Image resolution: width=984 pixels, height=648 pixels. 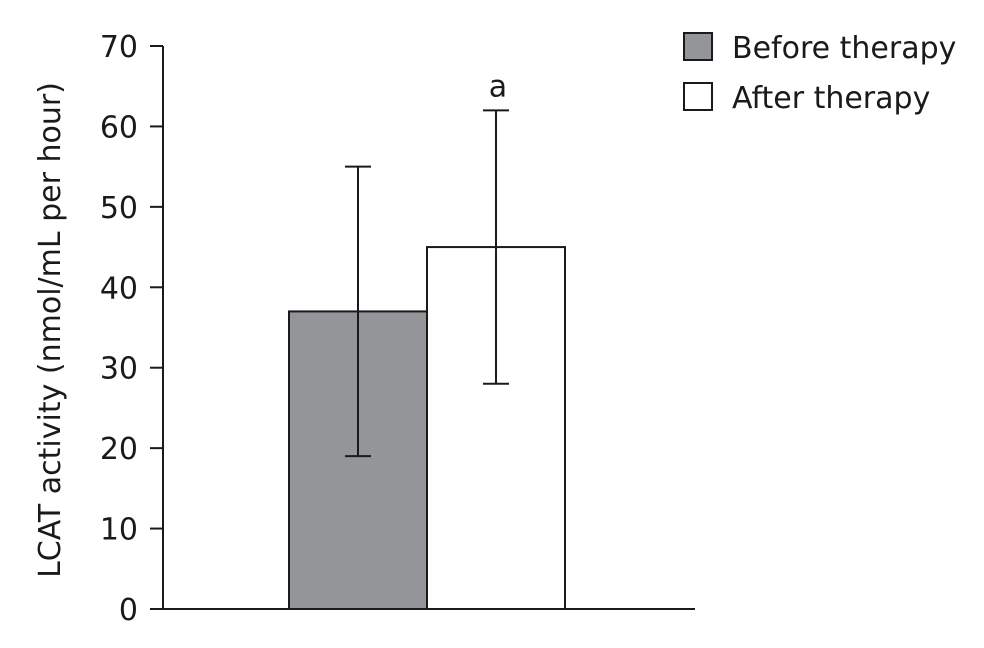 I want to click on y-tick-label: 60, so click(x=119, y=127).